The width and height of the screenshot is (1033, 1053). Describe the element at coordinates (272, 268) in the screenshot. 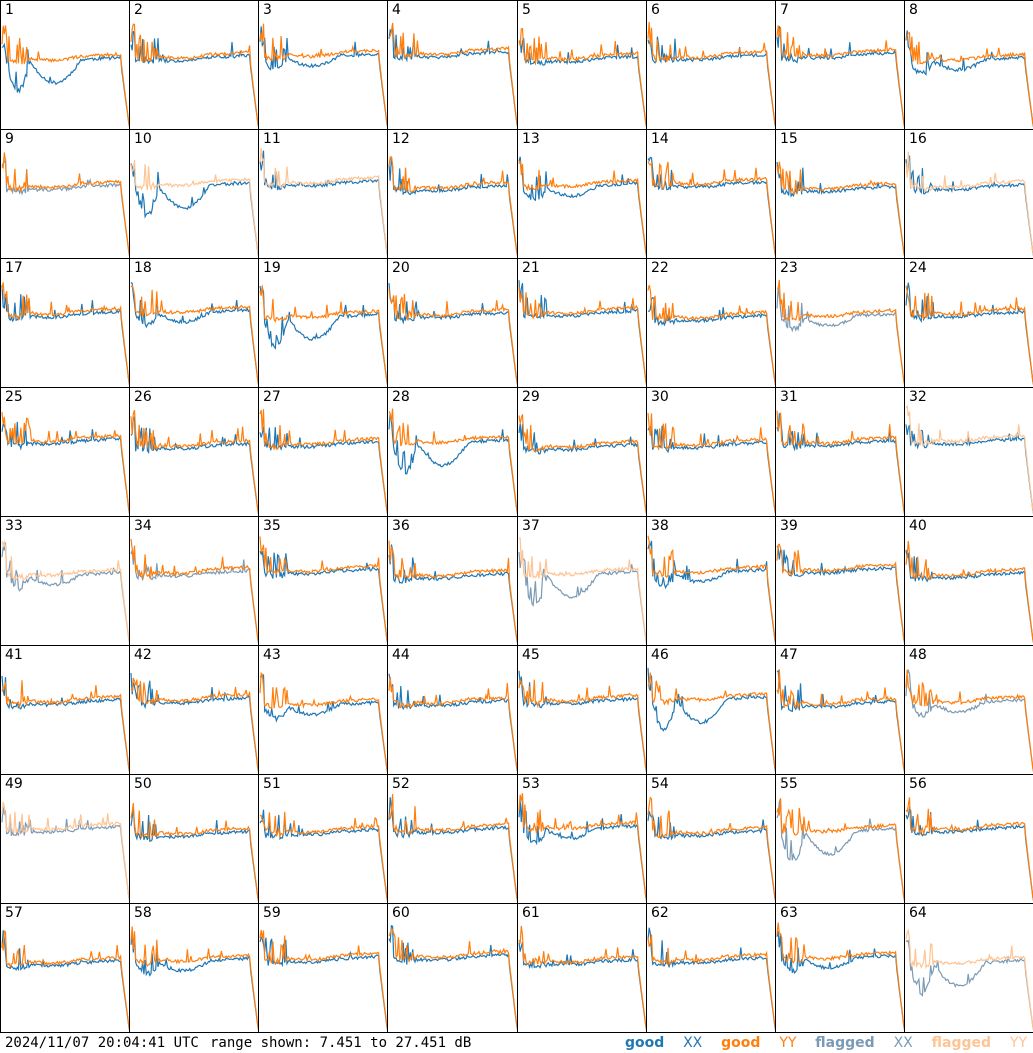

I see `panel-number: 19` at that location.